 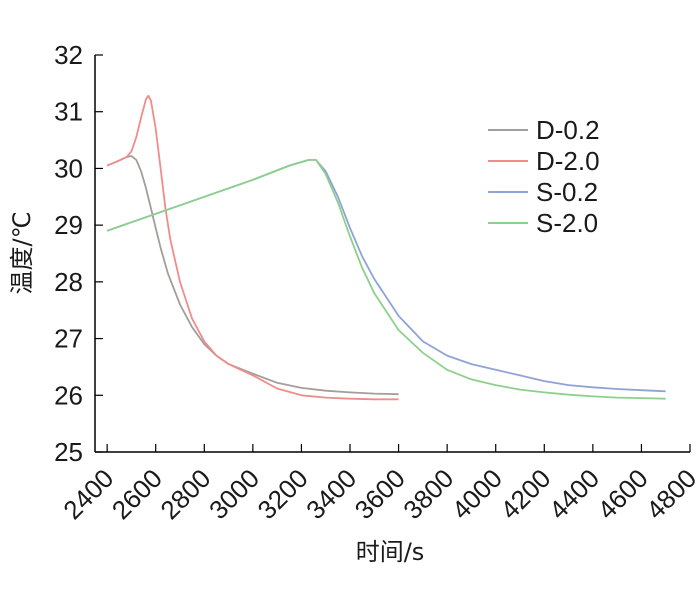 What do you see at coordinates (68, 395) in the screenshot?
I see `y-tick-label: 26` at bounding box center [68, 395].